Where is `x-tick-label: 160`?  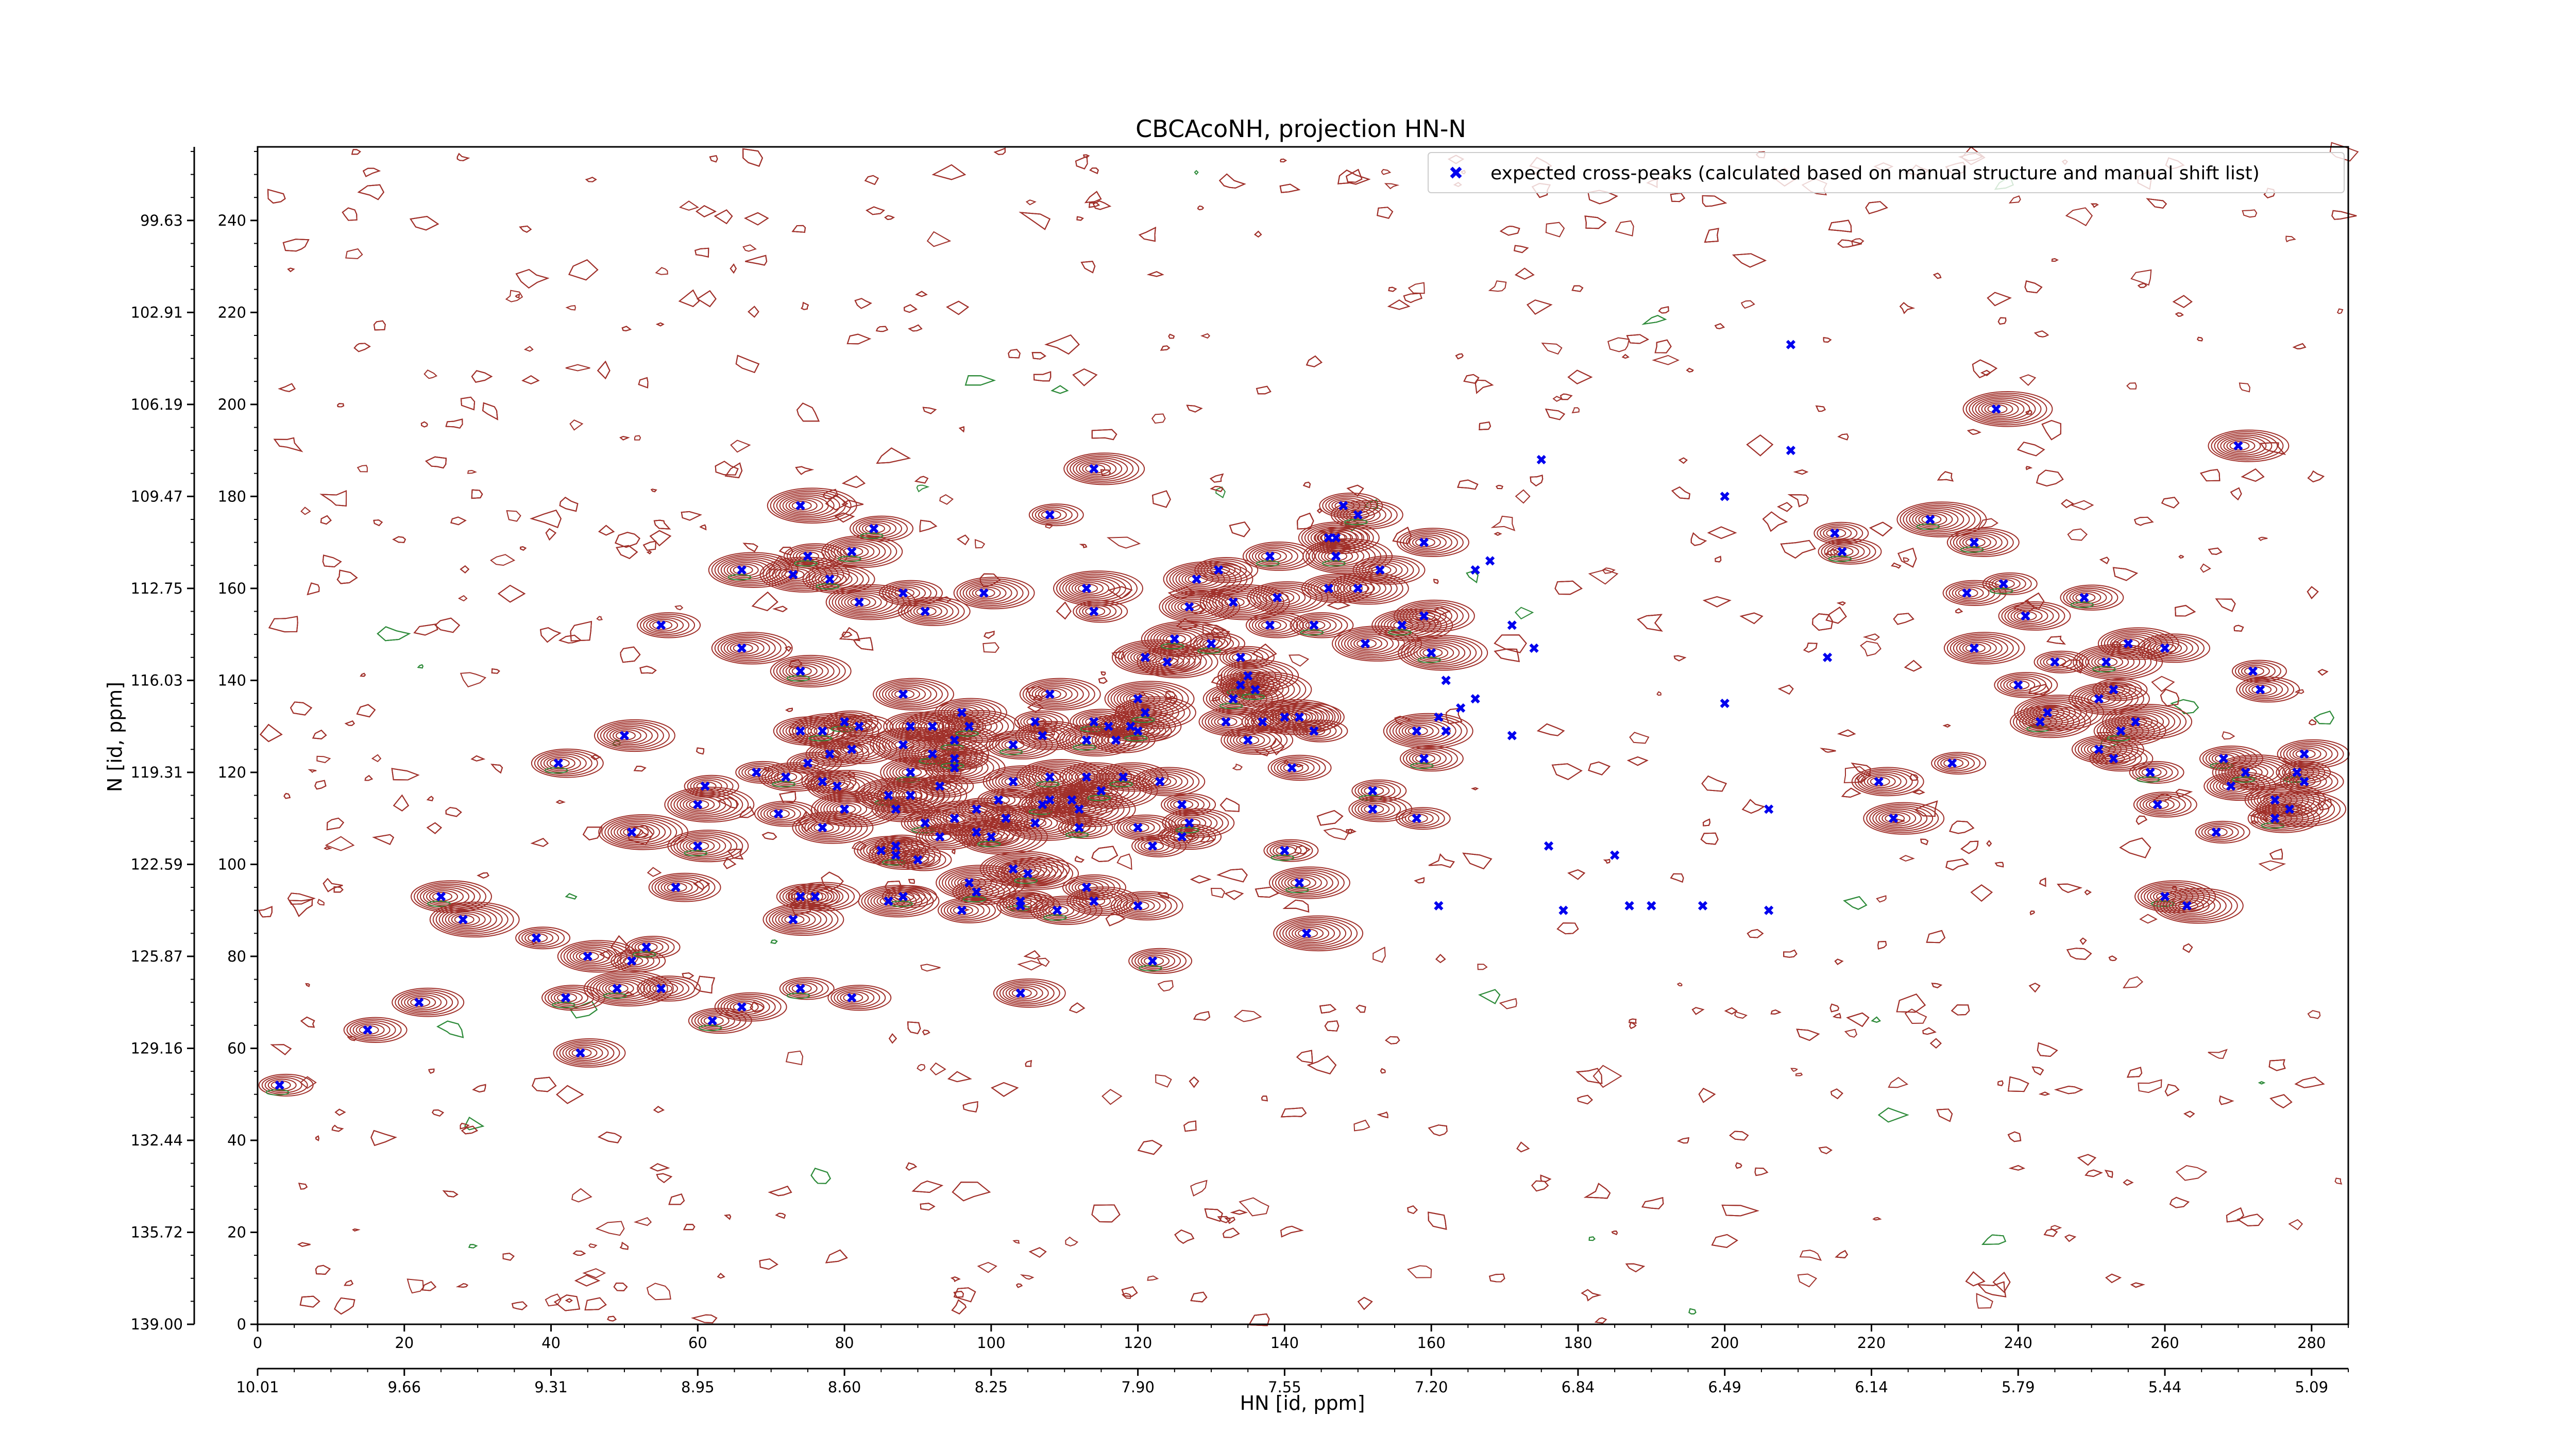
x-tick-label: 160 is located at coordinates (1431, 1343).